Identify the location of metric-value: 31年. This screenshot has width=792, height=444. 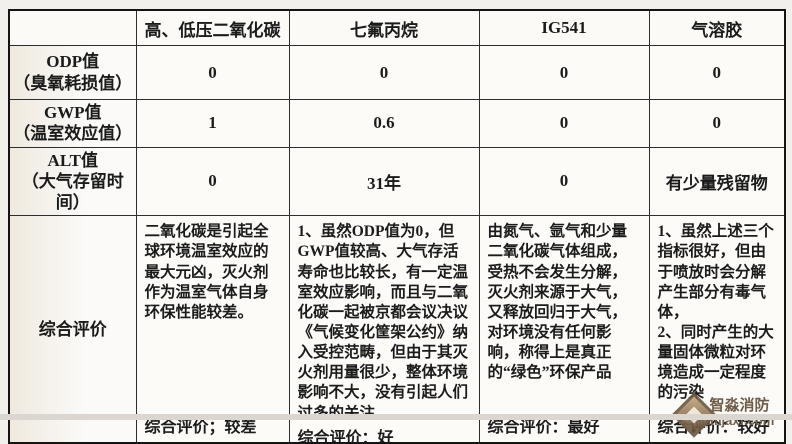
(384, 181).